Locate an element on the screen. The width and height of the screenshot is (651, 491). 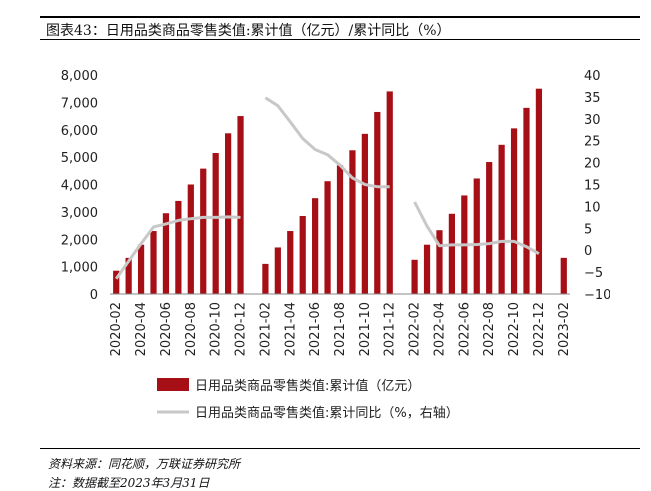
x-tick-label: 2021-12 is located at coordinates (390, 329).